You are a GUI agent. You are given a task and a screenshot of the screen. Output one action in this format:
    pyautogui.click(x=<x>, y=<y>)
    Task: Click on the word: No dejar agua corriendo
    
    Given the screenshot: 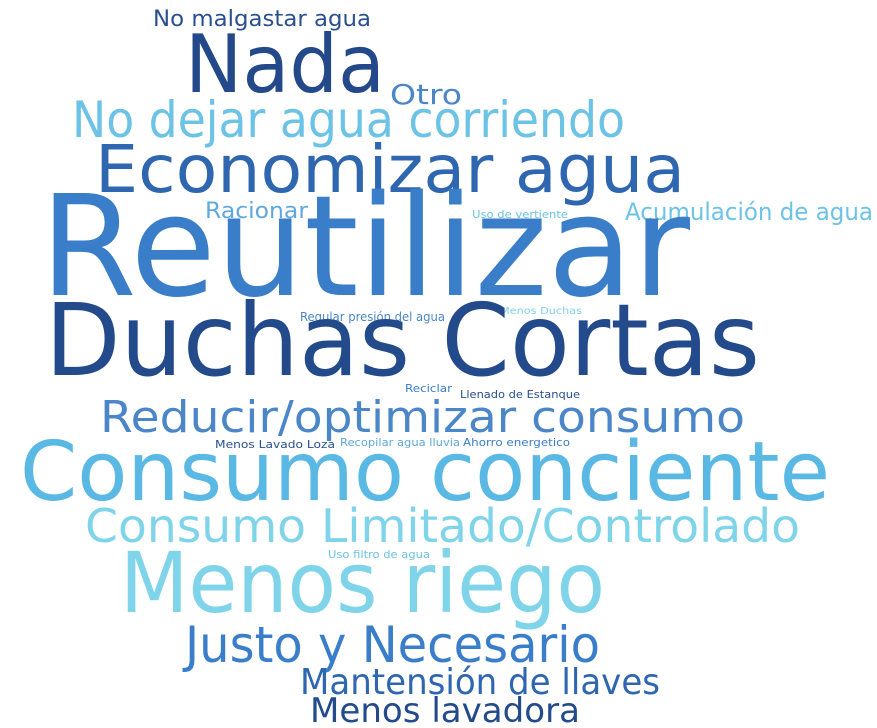 What is the action you would take?
    pyautogui.click(x=348, y=120)
    